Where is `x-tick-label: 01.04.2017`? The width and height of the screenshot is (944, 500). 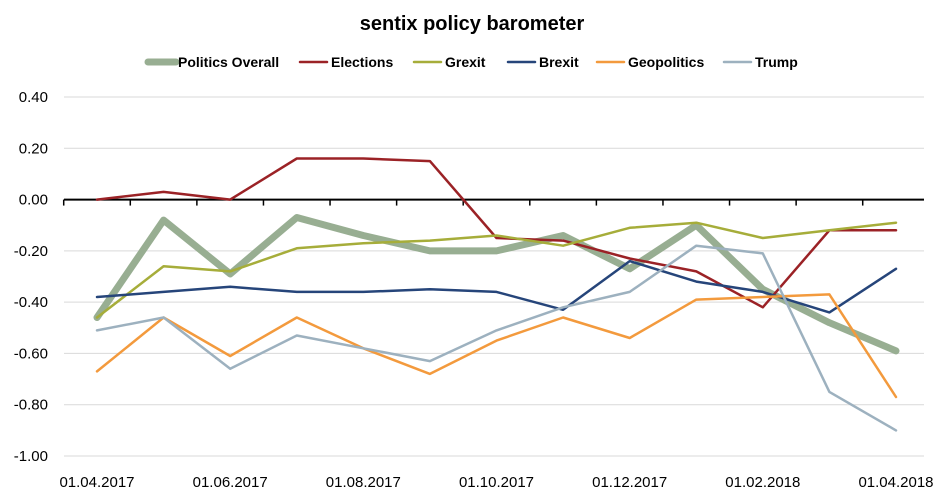 x-tick-label: 01.04.2017 is located at coordinates (96, 482).